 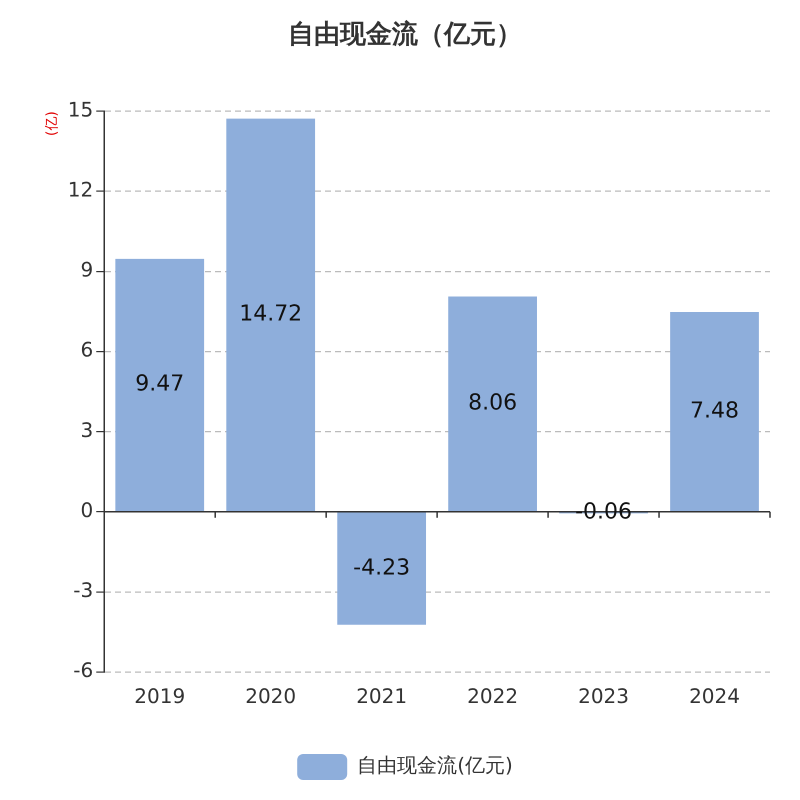 What do you see at coordinates (382, 696) in the screenshot?
I see `x-tick-label: 2021` at bounding box center [382, 696].